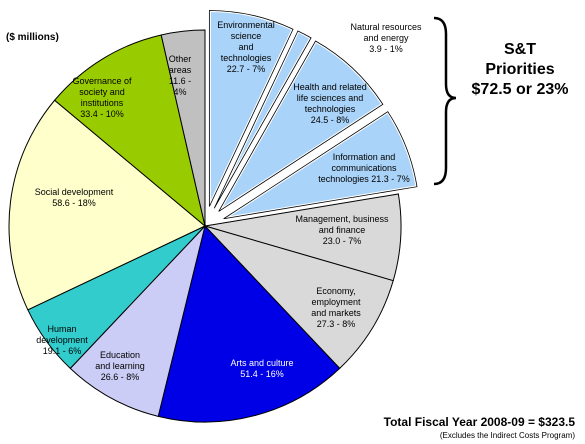  I want to click on label-line: 24.5 - 8%, so click(330, 120).